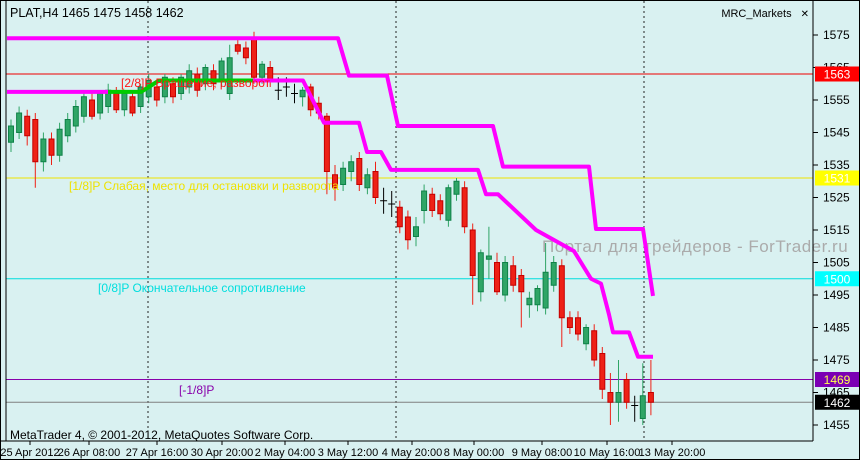 This screenshot has height=460, width=860. Describe the element at coordinates (837, 179) in the screenshot. I see `price-badge-text: 1531` at that location.